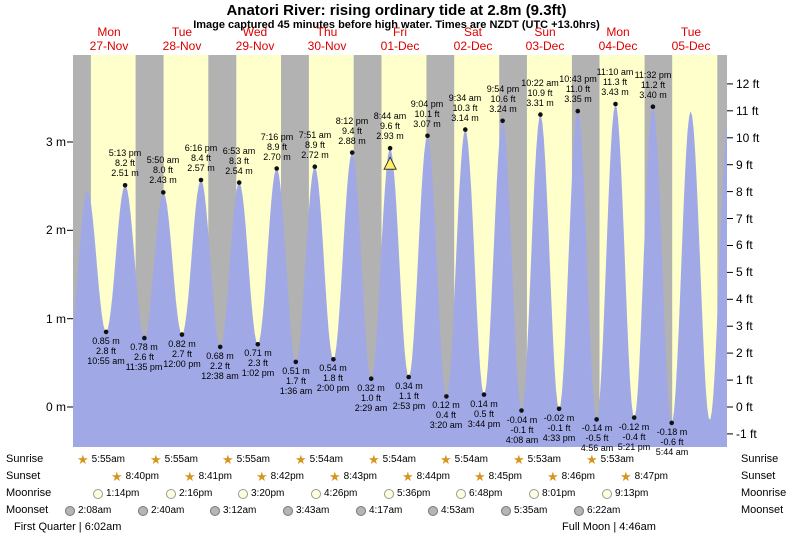 The width and height of the screenshot is (793, 539). I want to click on sunset-time-text: 8:47pm, so click(651, 476).